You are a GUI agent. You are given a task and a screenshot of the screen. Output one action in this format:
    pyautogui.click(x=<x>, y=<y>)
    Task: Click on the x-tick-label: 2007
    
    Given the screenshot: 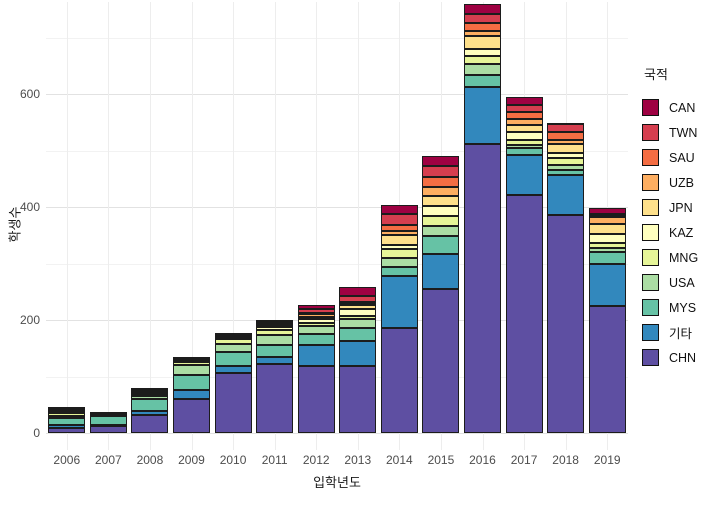 What is the action you would take?
    pyautogui.click(x=108, y=460)
    